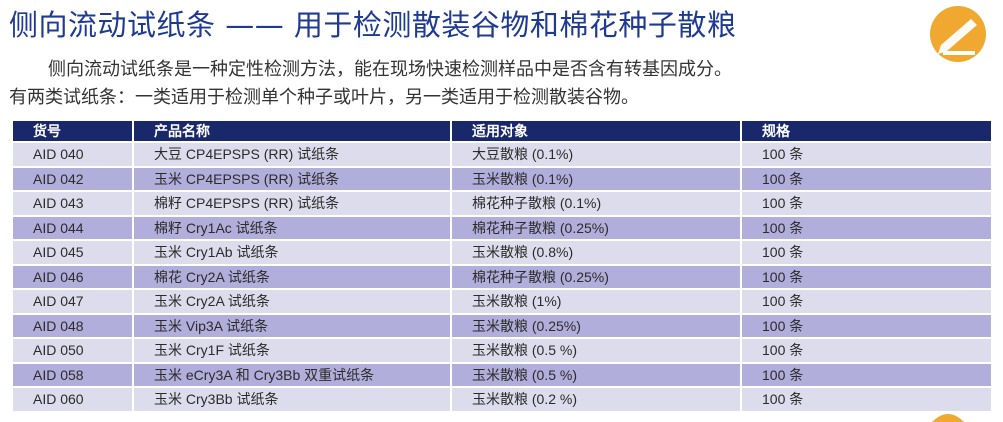 Image resolution: width=1003 pixels, height=422 pixels. Describe the element at coordinates (866, 131) in the screenshot. I see `header-spec: 规格` at that location.